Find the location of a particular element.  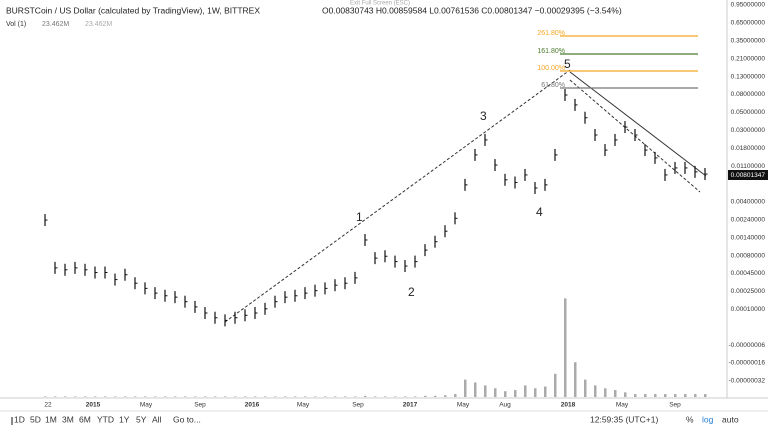

wave-label: 5 is located at coordinates (567, 64).